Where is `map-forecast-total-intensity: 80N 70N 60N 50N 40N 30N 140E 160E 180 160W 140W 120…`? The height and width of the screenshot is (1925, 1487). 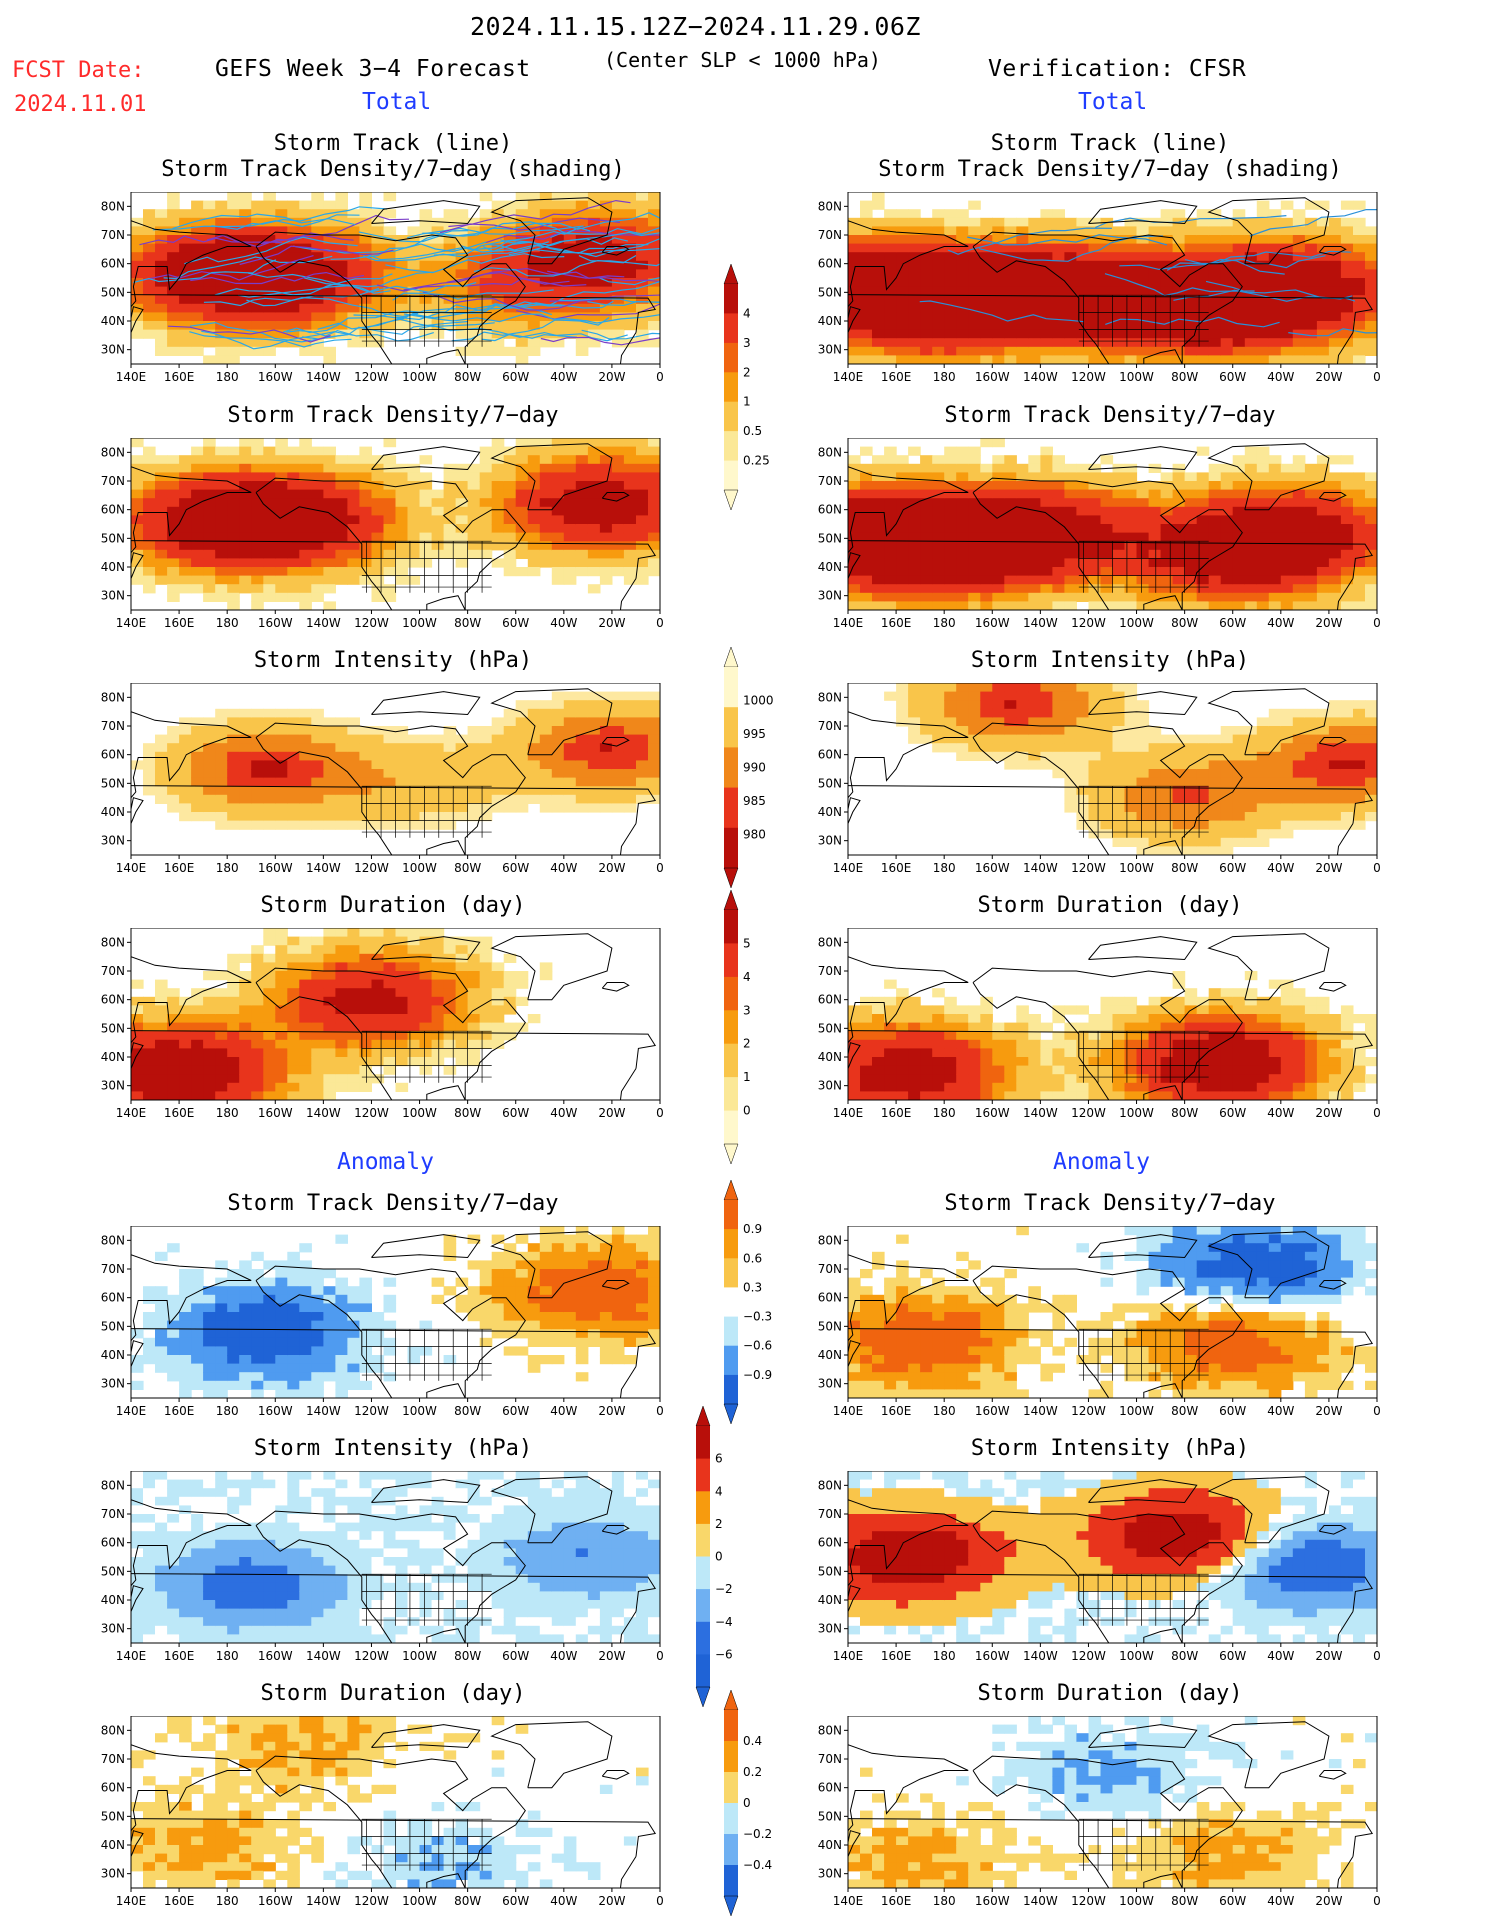
map-forecast-total-intensity: 80N 70N 60N 50N 40N 30N 140E 160E 180 160W 140W 120… is located at coordinates (382, 779).